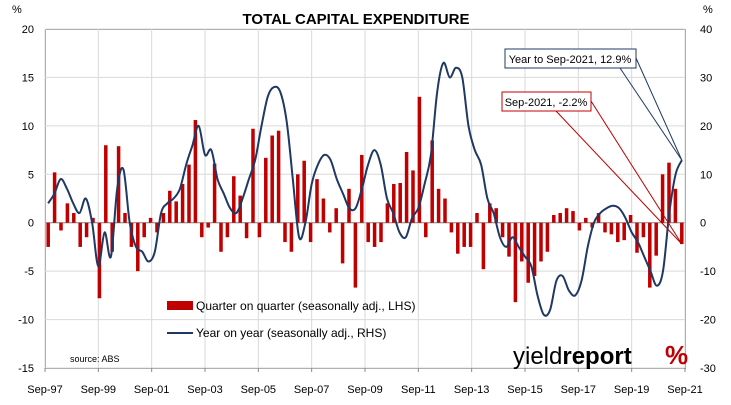 The image size is (731, 405). I want to click on chart-title: TOTAL CAPITAL EXPENDITURE, so click(356, 19).